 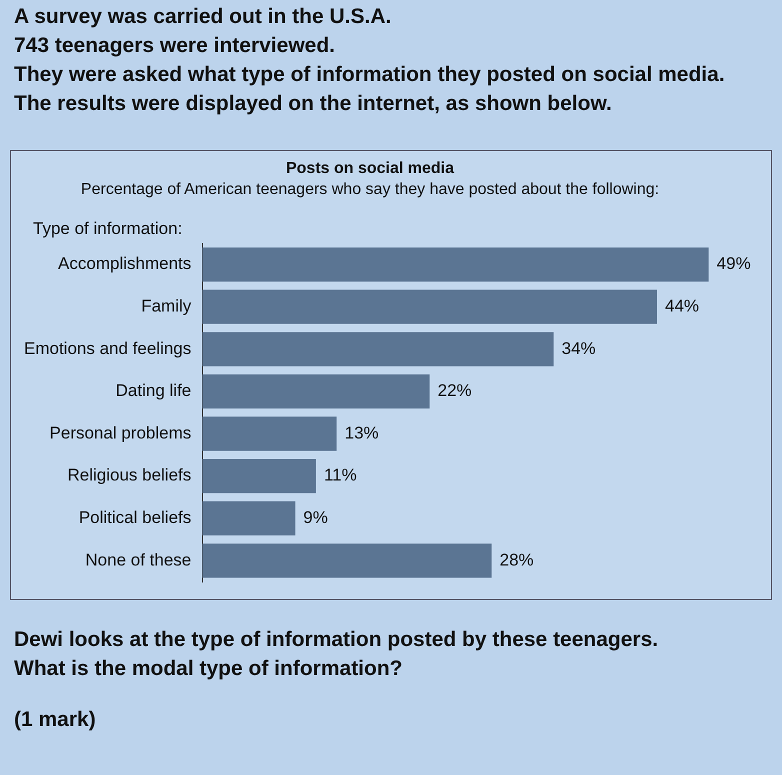 What do you see at coordinates (517, 560) in the screenshot?
I see `data-label: 28%` at bounding box center [517, 560].